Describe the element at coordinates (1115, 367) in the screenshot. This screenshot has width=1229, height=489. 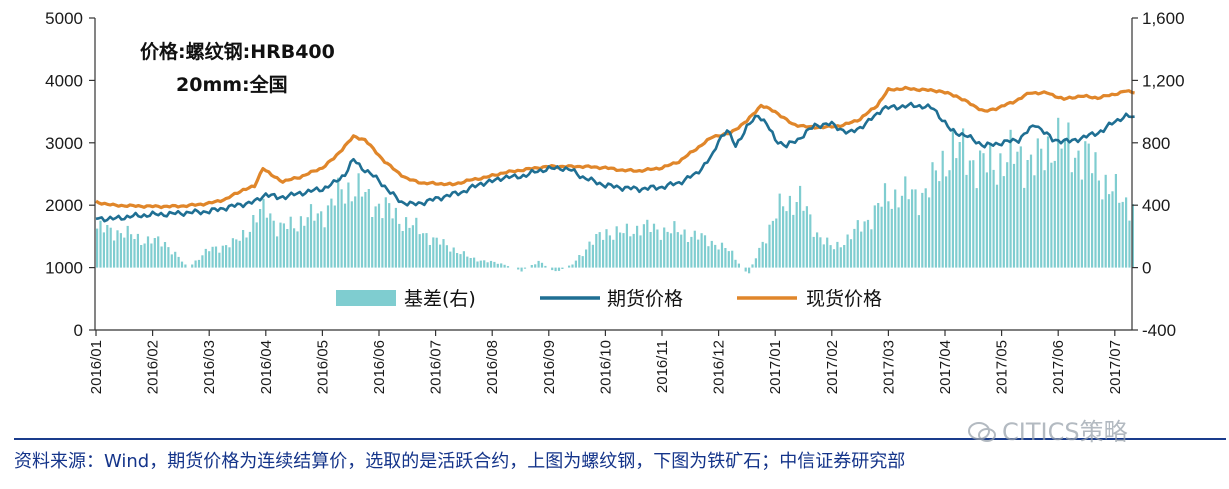
I see `x-tick-label-18: 2017/07` at that location.